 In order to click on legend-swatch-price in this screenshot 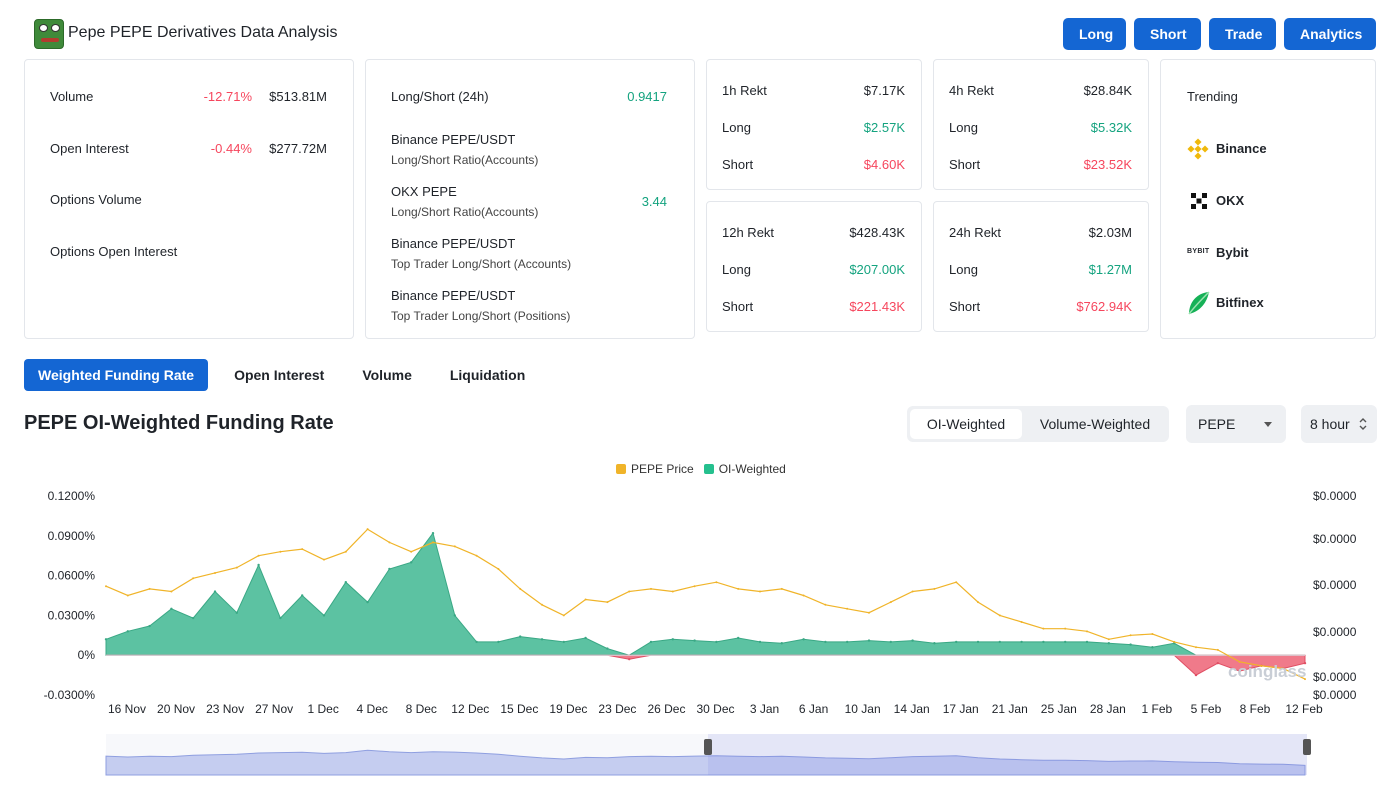, I will do `click(621, 469)`.